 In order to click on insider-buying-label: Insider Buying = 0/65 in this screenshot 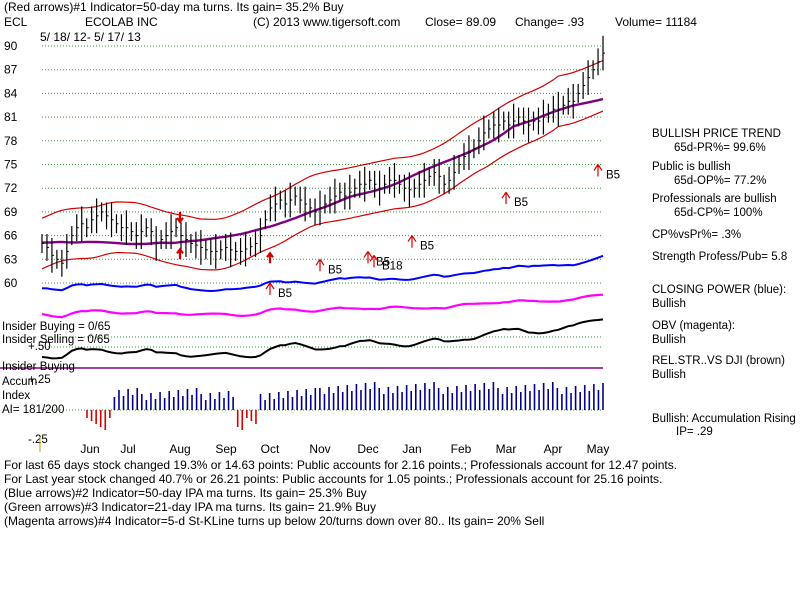, I will do `click(56, 327)`.